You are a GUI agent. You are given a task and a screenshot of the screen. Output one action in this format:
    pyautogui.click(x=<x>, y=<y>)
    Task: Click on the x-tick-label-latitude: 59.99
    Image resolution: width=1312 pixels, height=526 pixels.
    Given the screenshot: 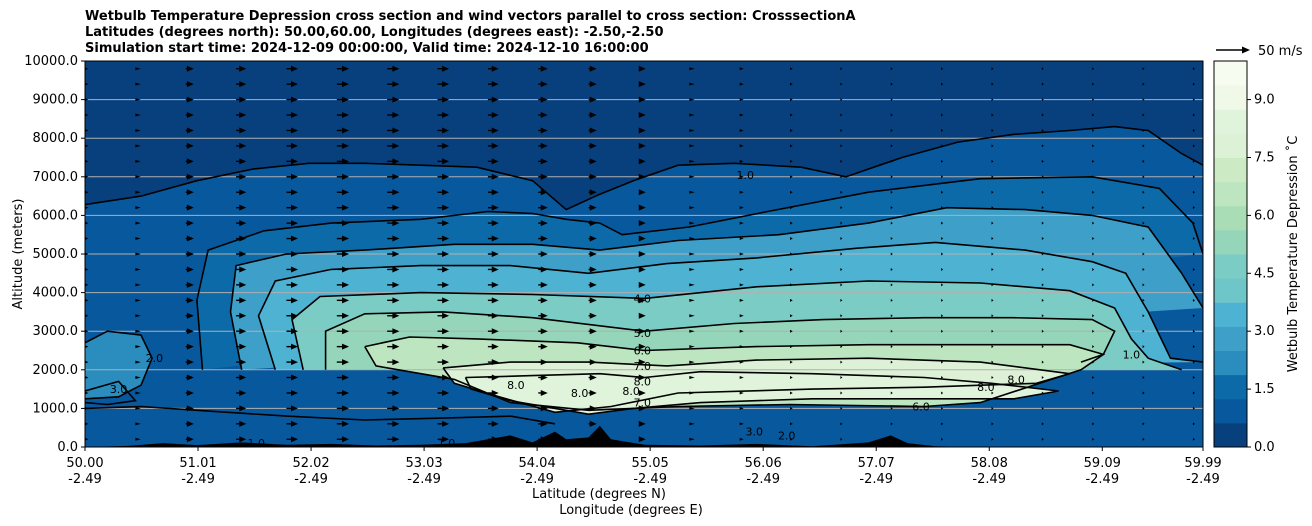 What is the action you would take?
    pyautogui.click(x=1202, y=463)
    